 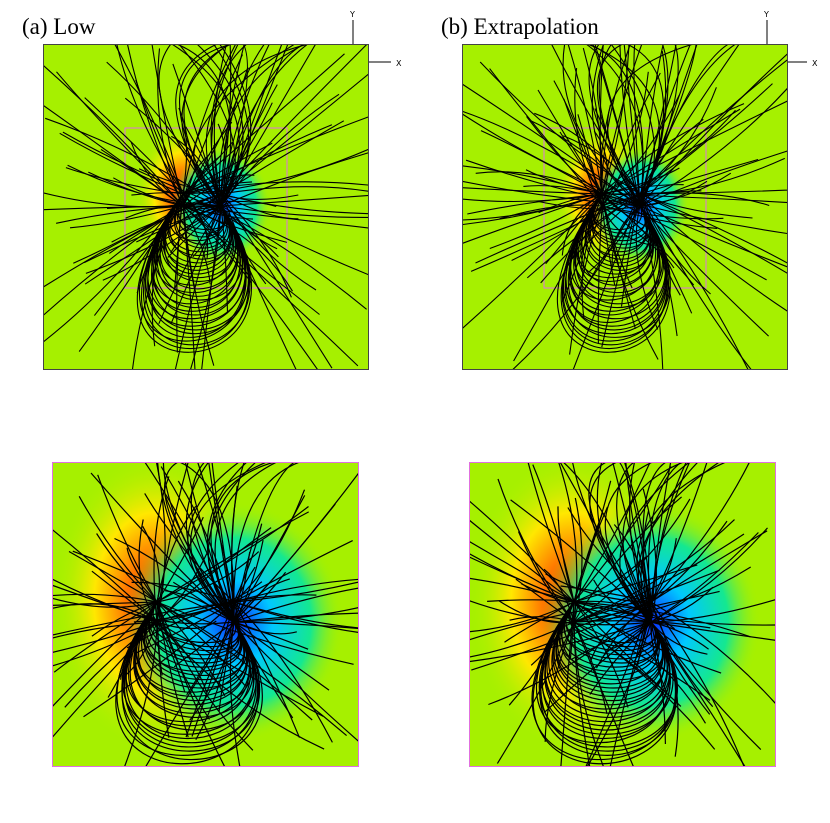 I want to click on y-axis-label: Y, so click(x=766, y=14).